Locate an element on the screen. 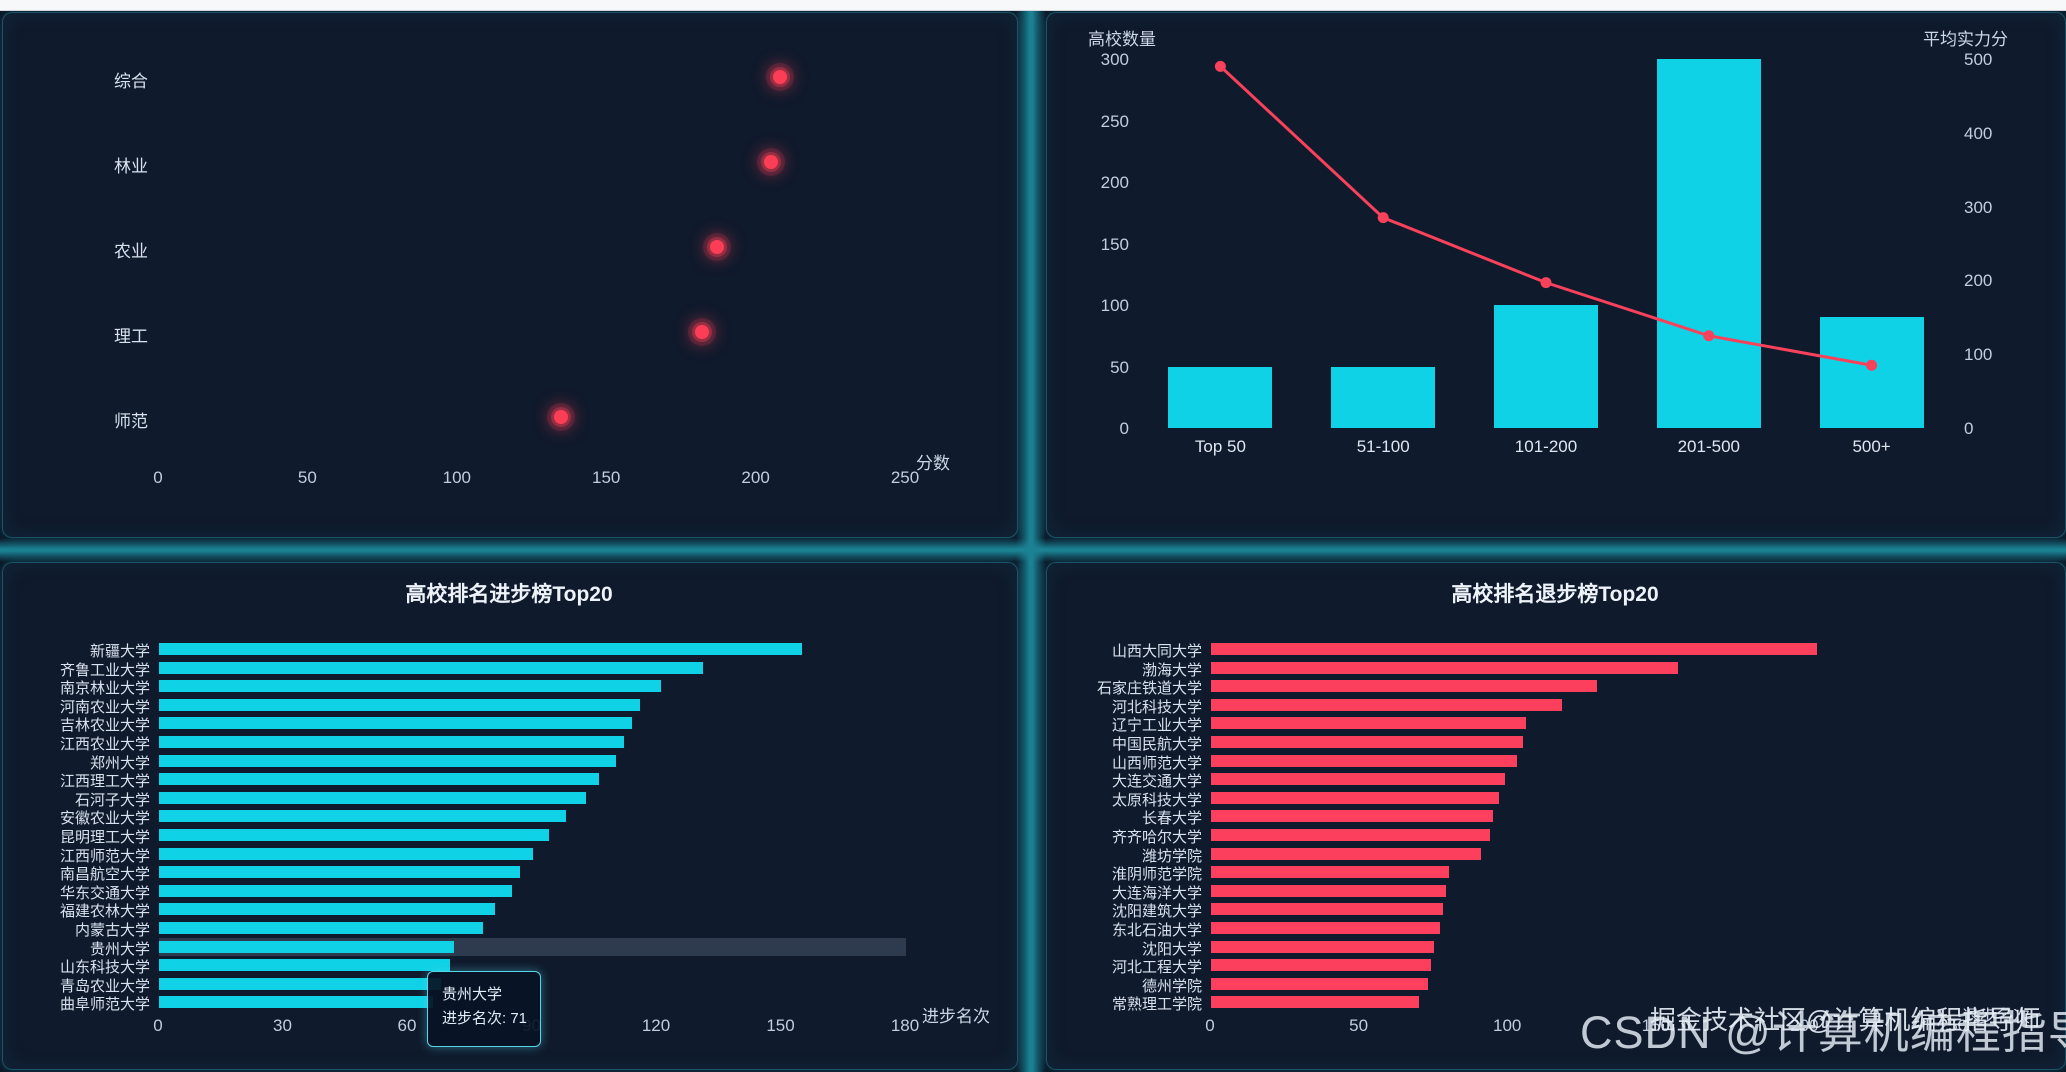 The height and width of the screenshot is (1072, 2066). hbar-category-label: 福建农林大学 is located at coordinates (104, 912).